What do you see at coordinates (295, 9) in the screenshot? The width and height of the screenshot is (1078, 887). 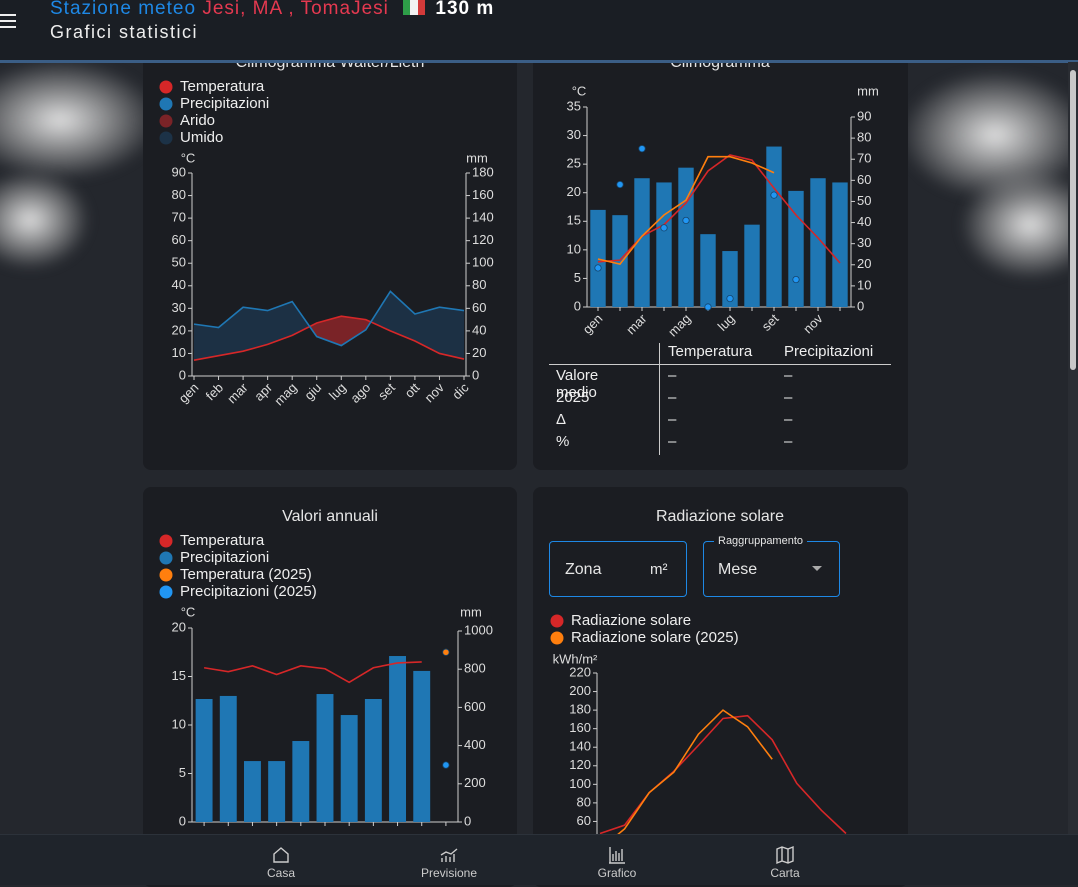 I see `station-location: Jesi, MA , TomaJesi` at bounding box center [295, 9].